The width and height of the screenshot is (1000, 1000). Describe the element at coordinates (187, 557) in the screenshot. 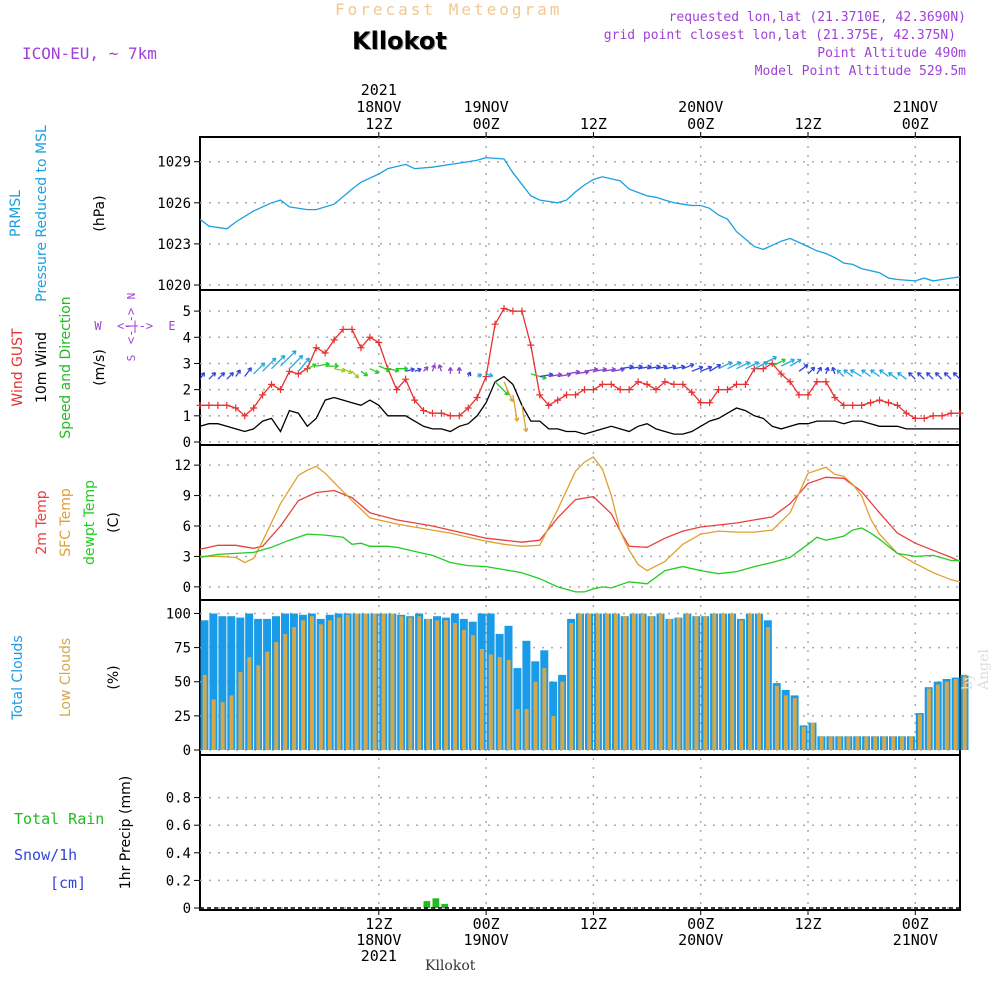

I see `y-tick-label: 3` at that location.